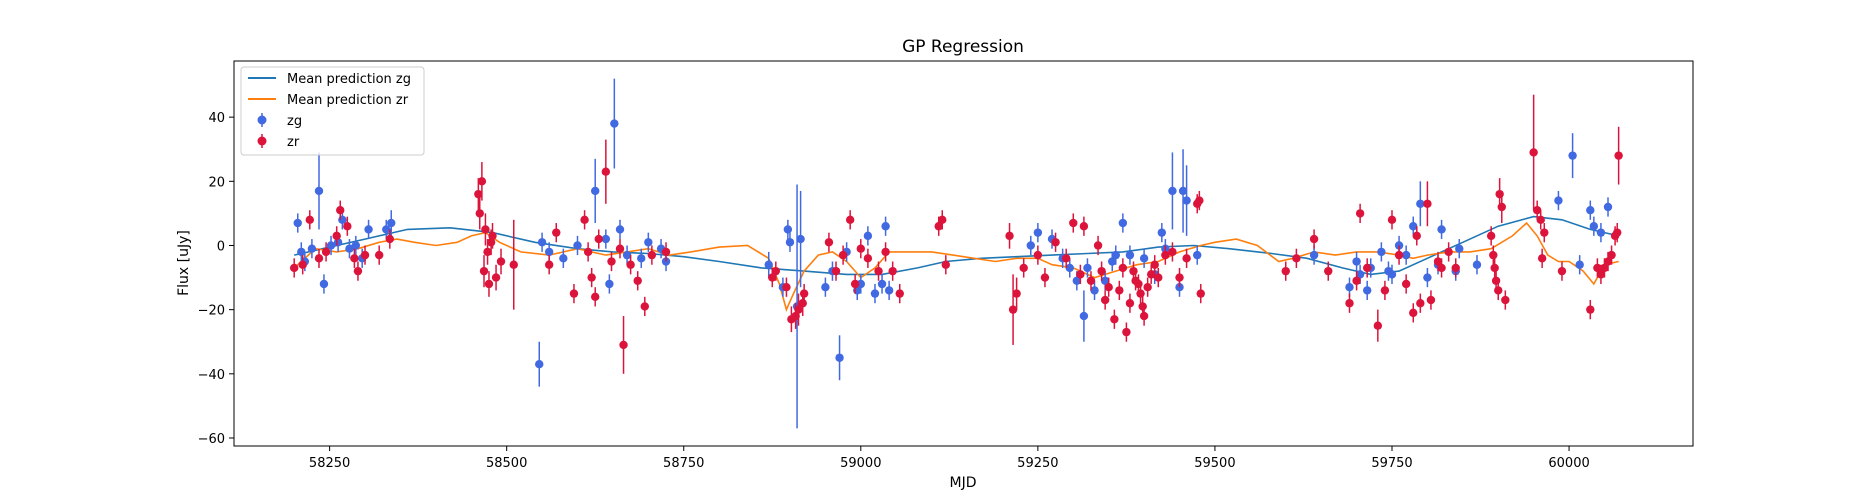 The image size is (1875, 504). Describe the element at coordinates (293, 142) in the screenshot. I see `legend-label-zr: zr` at that location.